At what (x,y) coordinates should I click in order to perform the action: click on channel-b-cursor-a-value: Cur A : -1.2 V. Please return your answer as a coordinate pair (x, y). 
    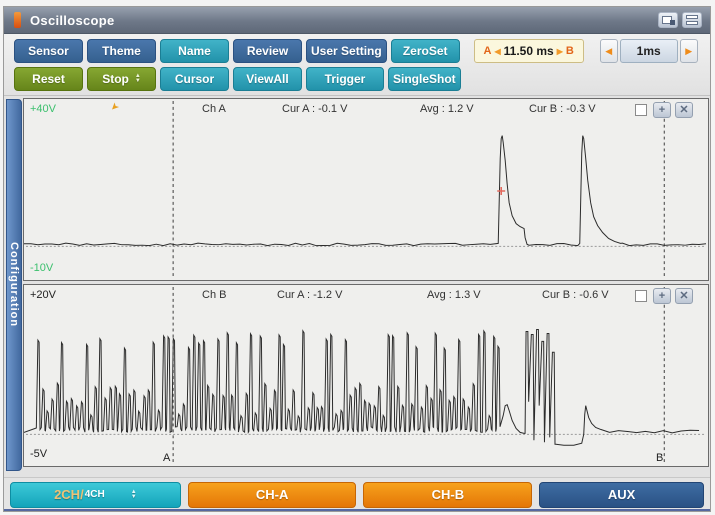
    Looking at the image, I should click on (310, 295).